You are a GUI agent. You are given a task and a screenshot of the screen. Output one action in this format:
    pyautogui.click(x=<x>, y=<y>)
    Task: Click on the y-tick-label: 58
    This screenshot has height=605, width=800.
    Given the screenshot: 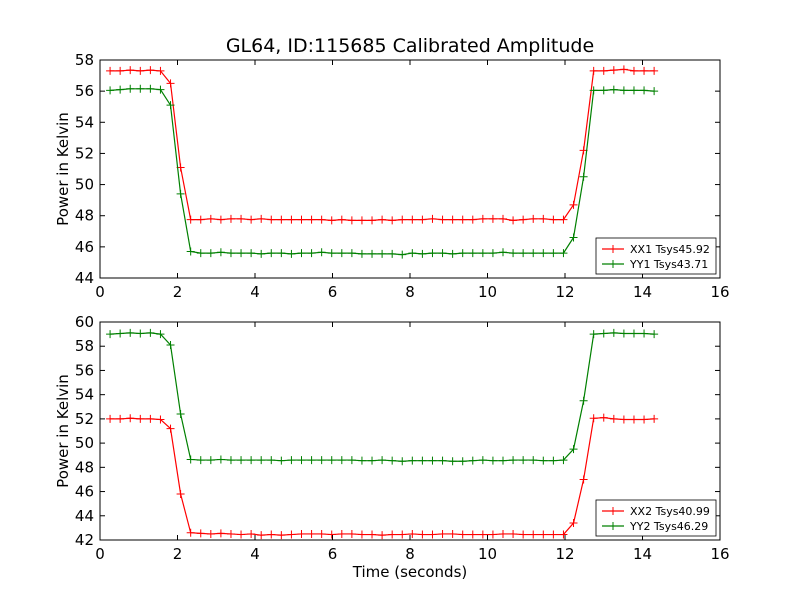 What is the action you would take?
    pyautogui.click(x=84, y=60)
    